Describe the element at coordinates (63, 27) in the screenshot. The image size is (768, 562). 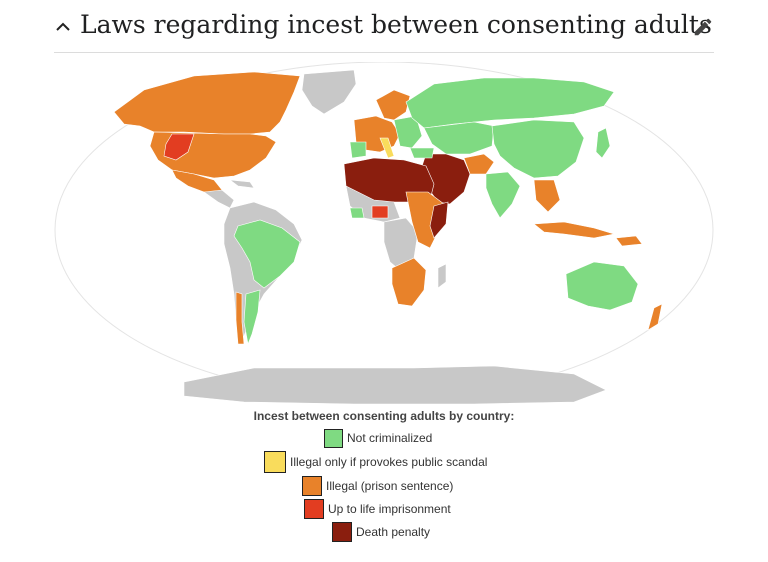
I see `chevron-up-icon` at that location.